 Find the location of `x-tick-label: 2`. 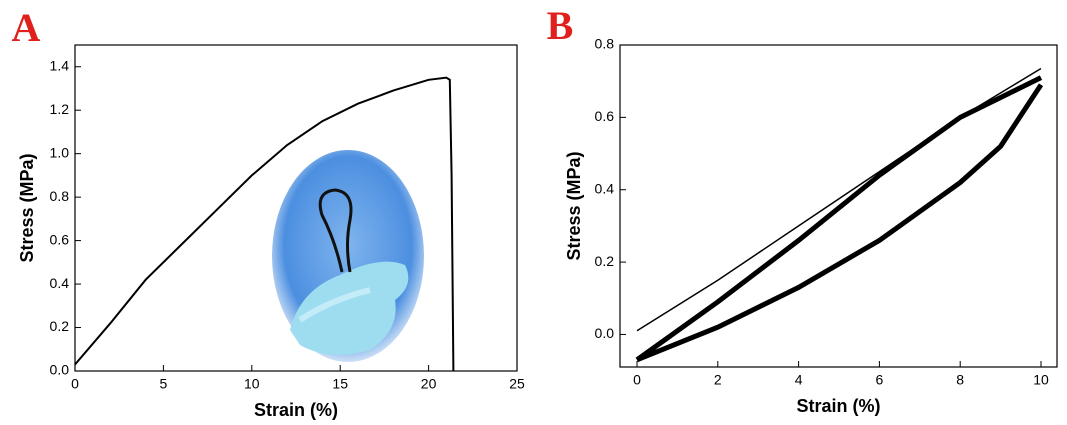

x-tick-label: 2 is located at coordinates (718, 380).